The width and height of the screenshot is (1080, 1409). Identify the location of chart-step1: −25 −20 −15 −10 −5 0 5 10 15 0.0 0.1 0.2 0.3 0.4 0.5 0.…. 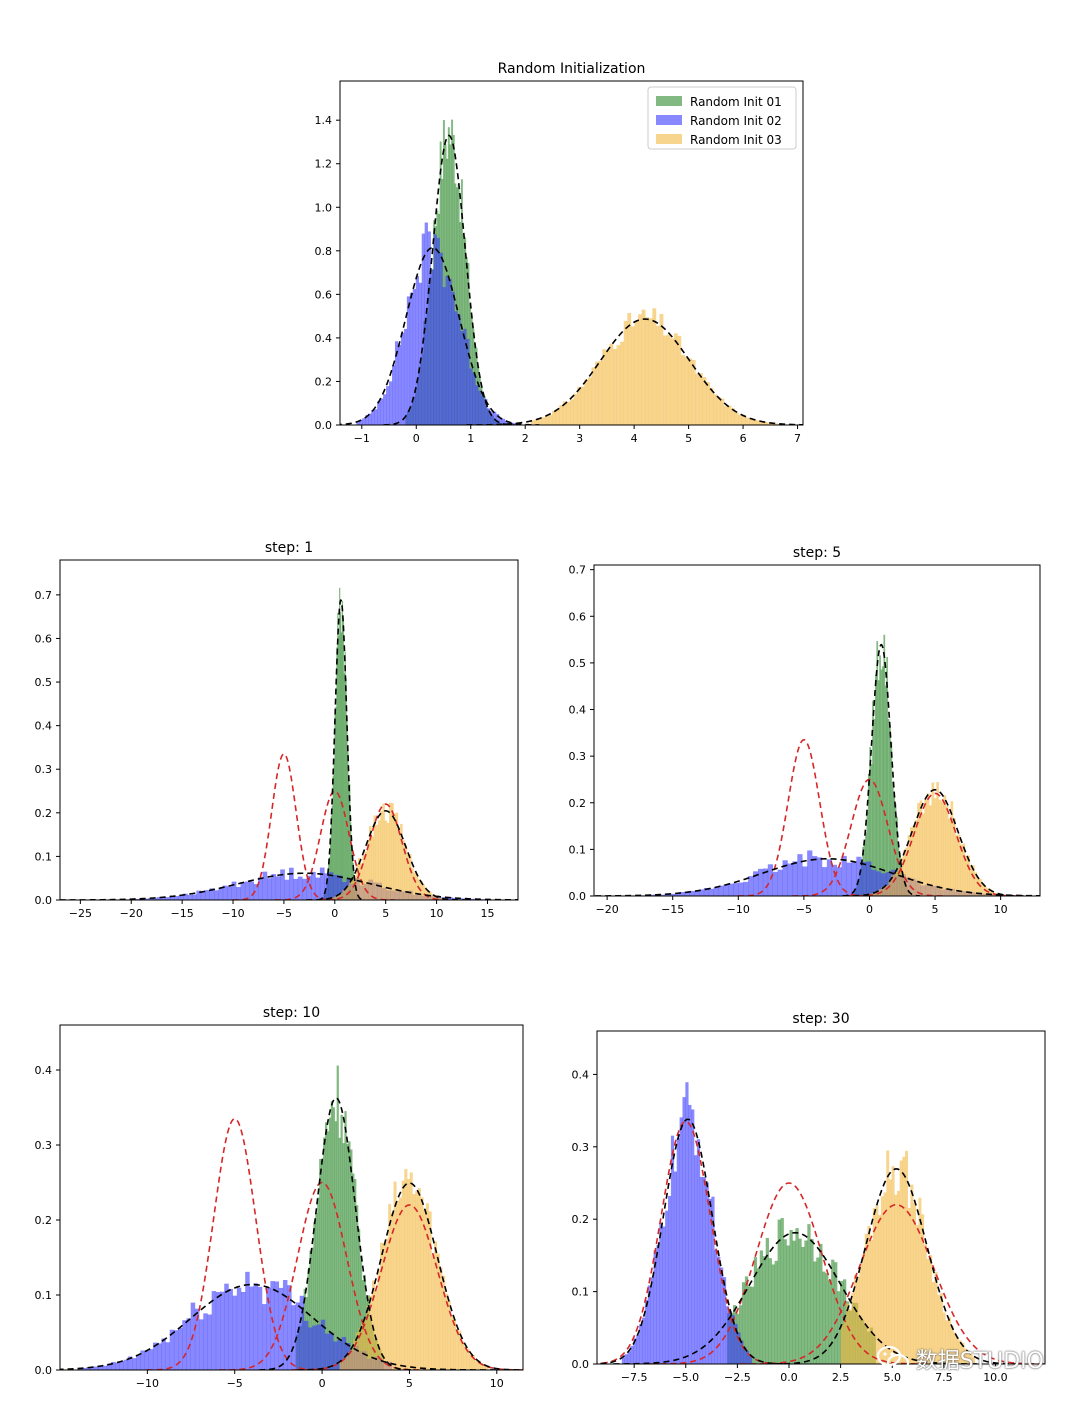
(277, 730).